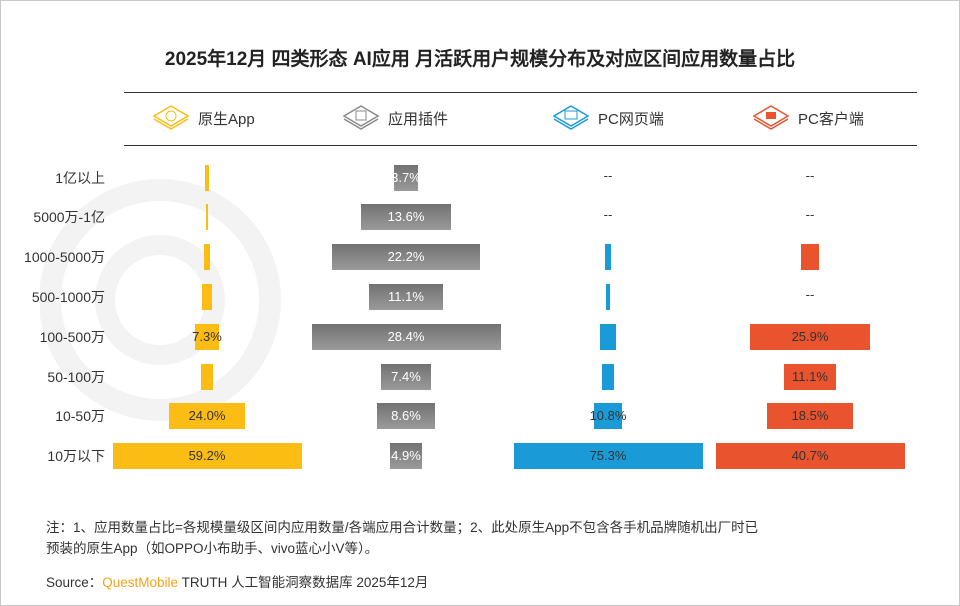 The height and width of the screenshot is (606, 960). I want to click on data-label: 25.9%, so click(810, 336).